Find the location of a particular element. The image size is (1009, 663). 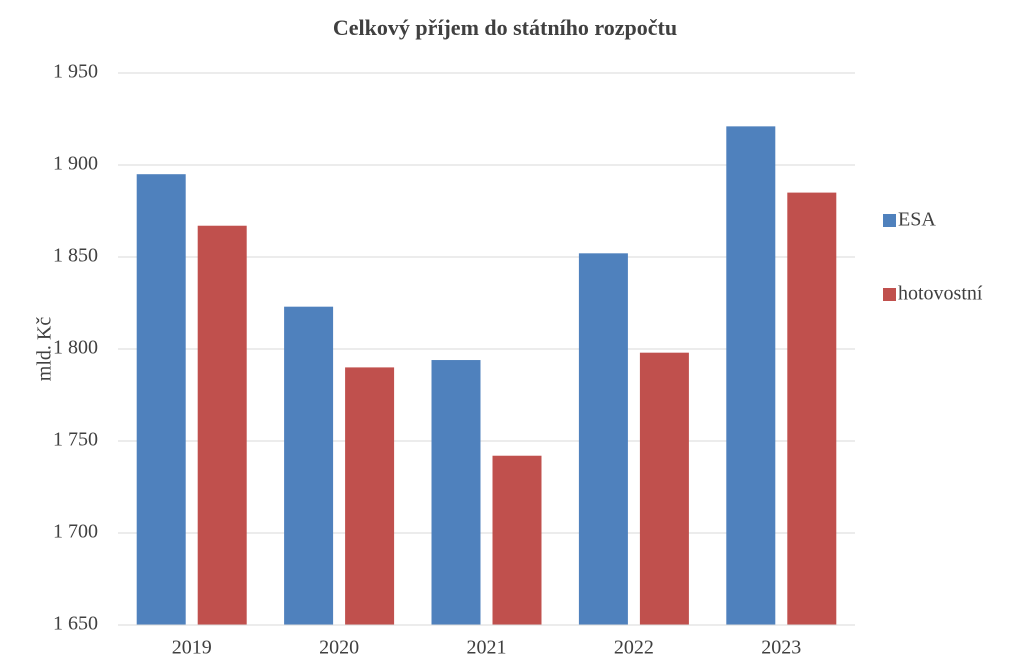

y-axis-label: mld. Kč is located at coordinates (45, 349).